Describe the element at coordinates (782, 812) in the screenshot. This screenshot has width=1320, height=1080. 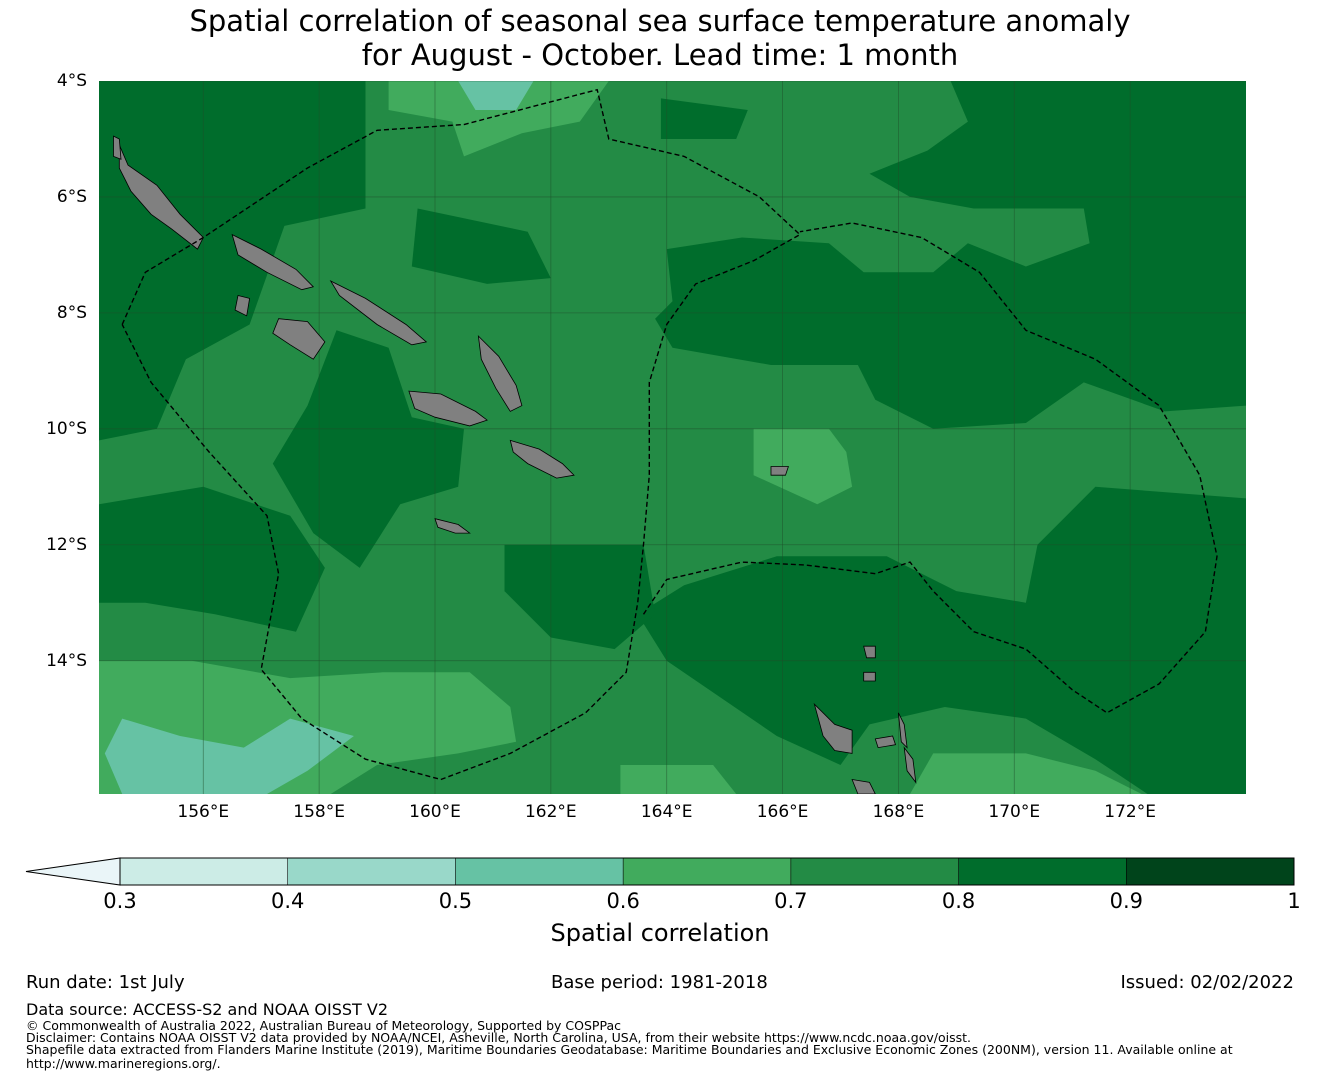
I see `lon-tick-label: 166°E` at that location.